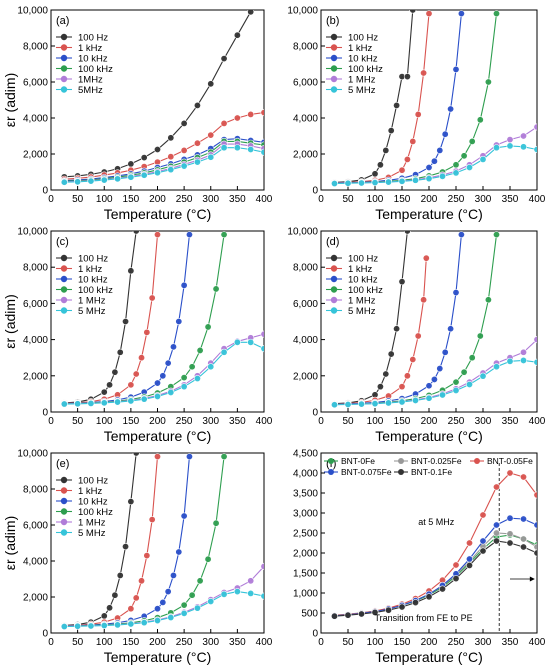  I want to click on data-point-bnt-0-025fe, so click(523, 539).